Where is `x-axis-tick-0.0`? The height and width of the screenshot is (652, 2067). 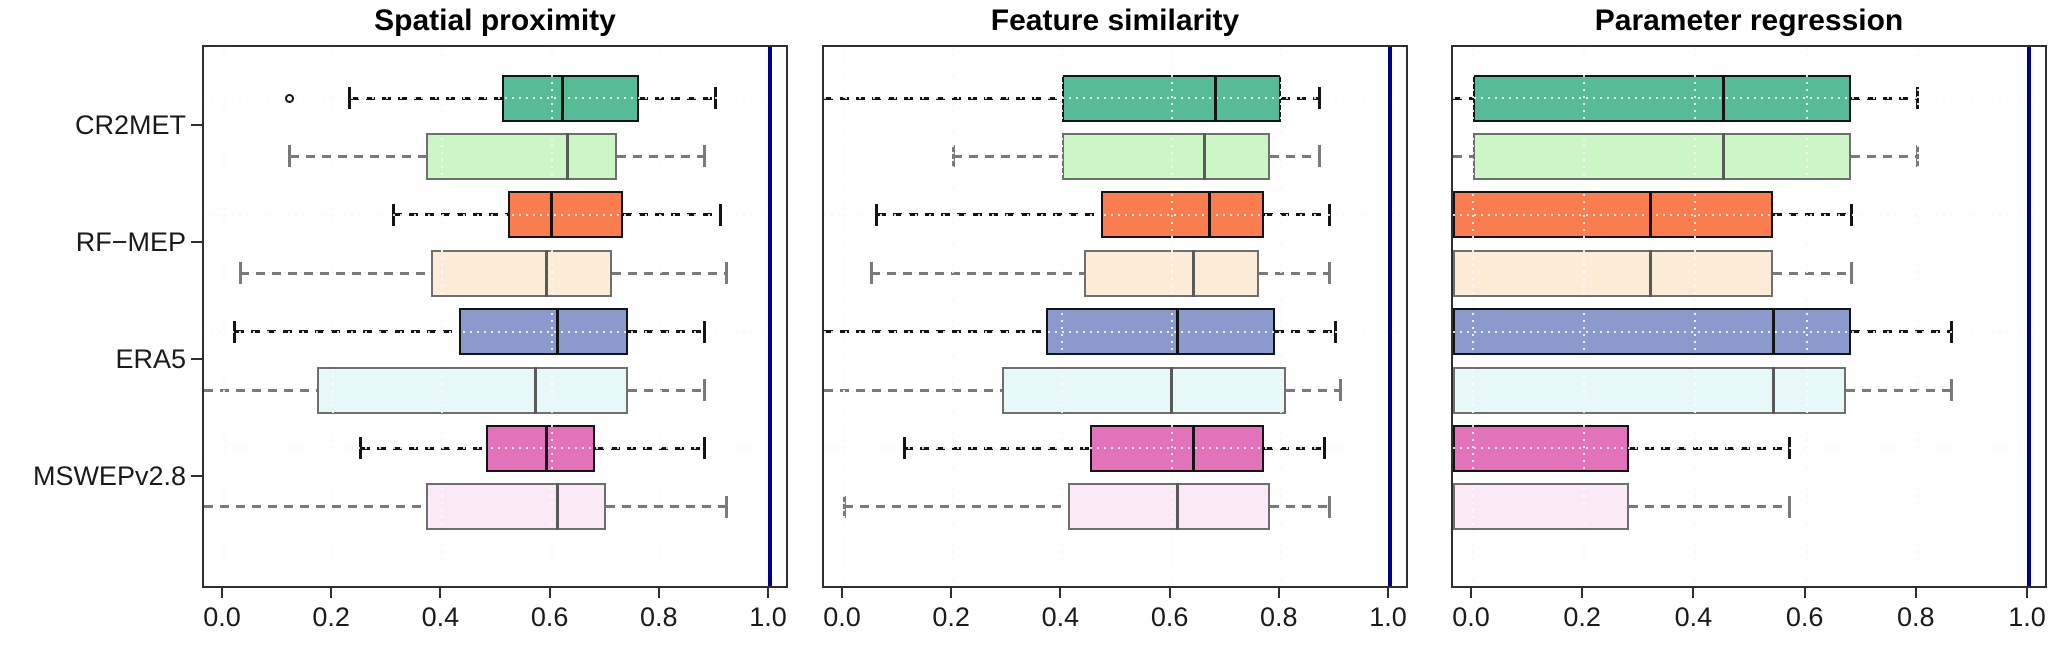
x-axis-tick-0.0 is located at coordinates (222, 593).